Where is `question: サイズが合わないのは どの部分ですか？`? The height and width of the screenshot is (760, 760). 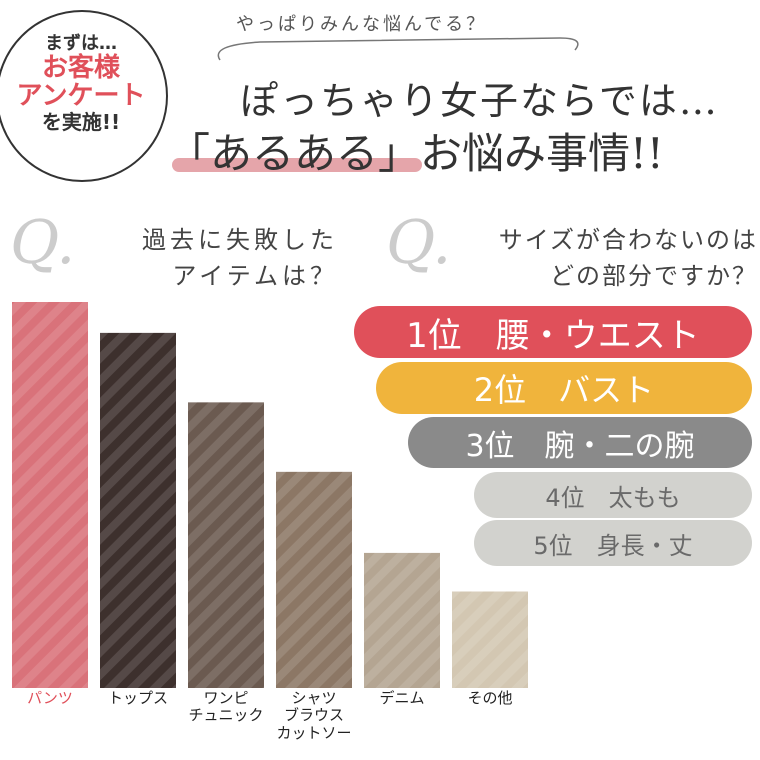
question: サイズが合わないのは どの部分ですか？ is located at coordinates (628, 258).